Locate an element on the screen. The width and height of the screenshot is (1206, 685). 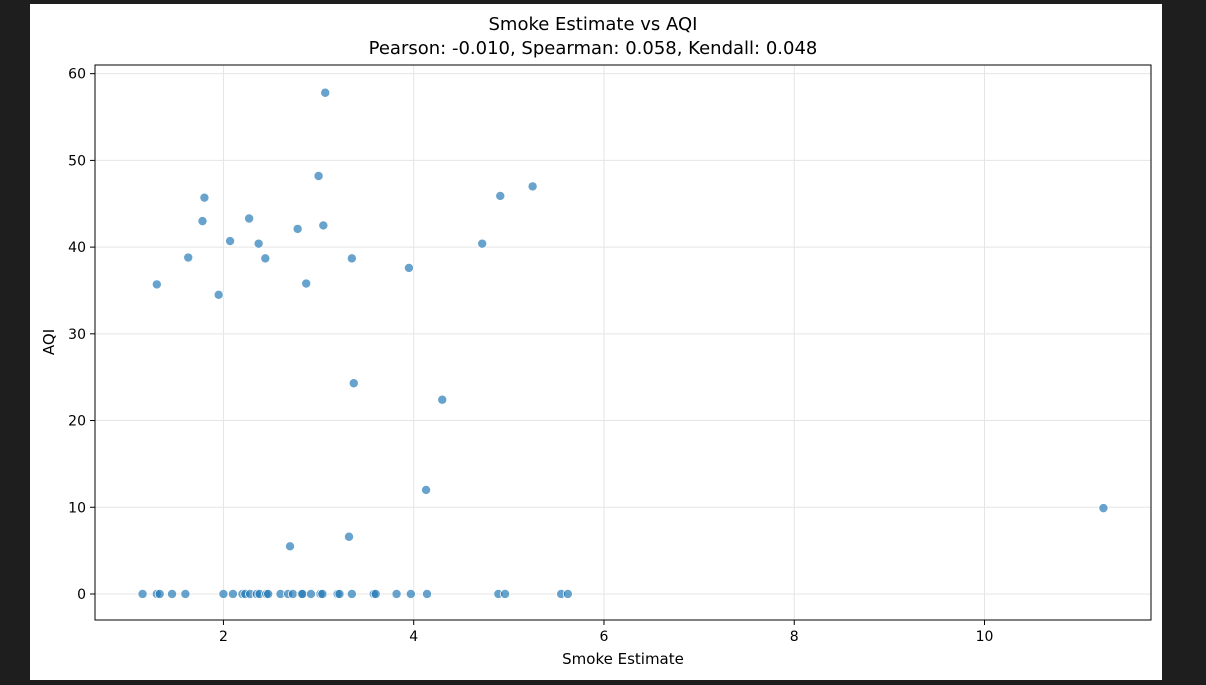
x-tick-label: 4 is located at coordinates (413, 637).